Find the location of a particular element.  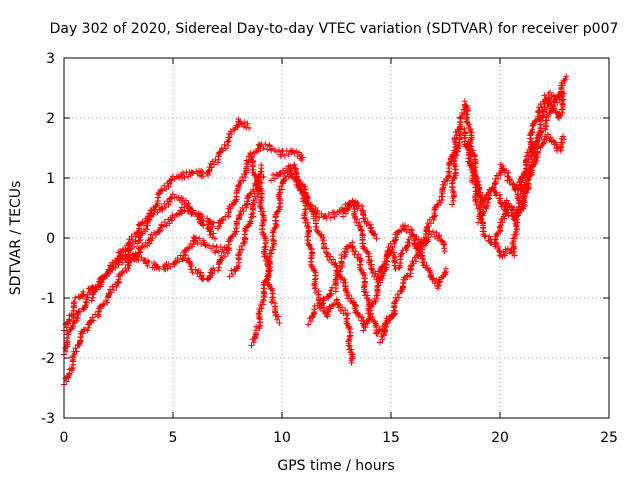

y-tick-label: 2 is located at coordinates (50, 119).